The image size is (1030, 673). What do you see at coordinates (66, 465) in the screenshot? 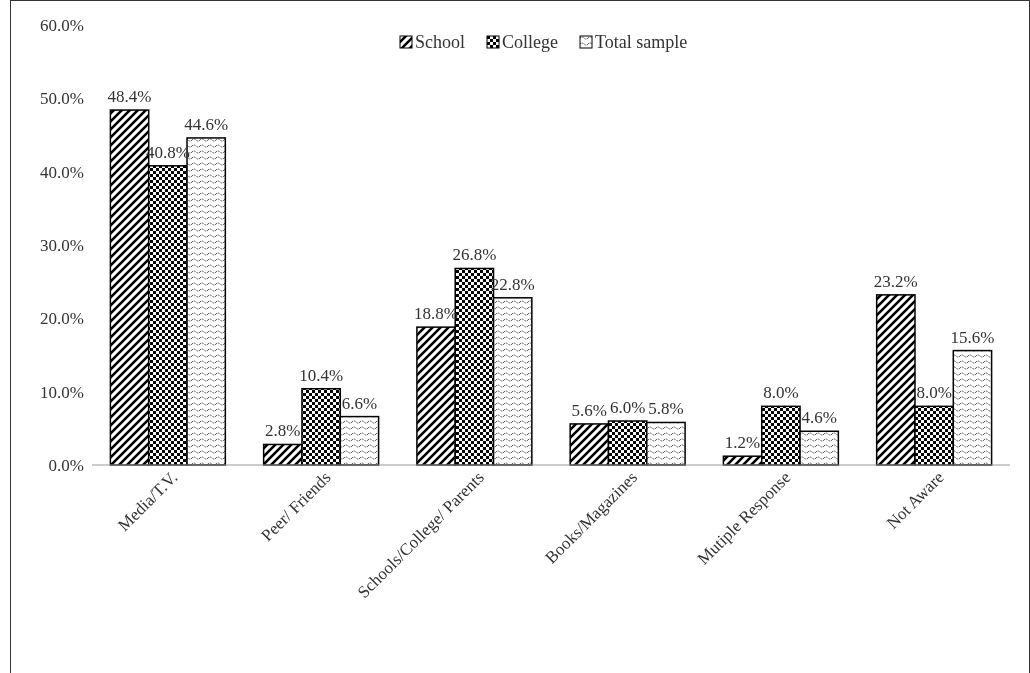
I see `y-tick-label: 0.0%` at bounding box center [66, 465].